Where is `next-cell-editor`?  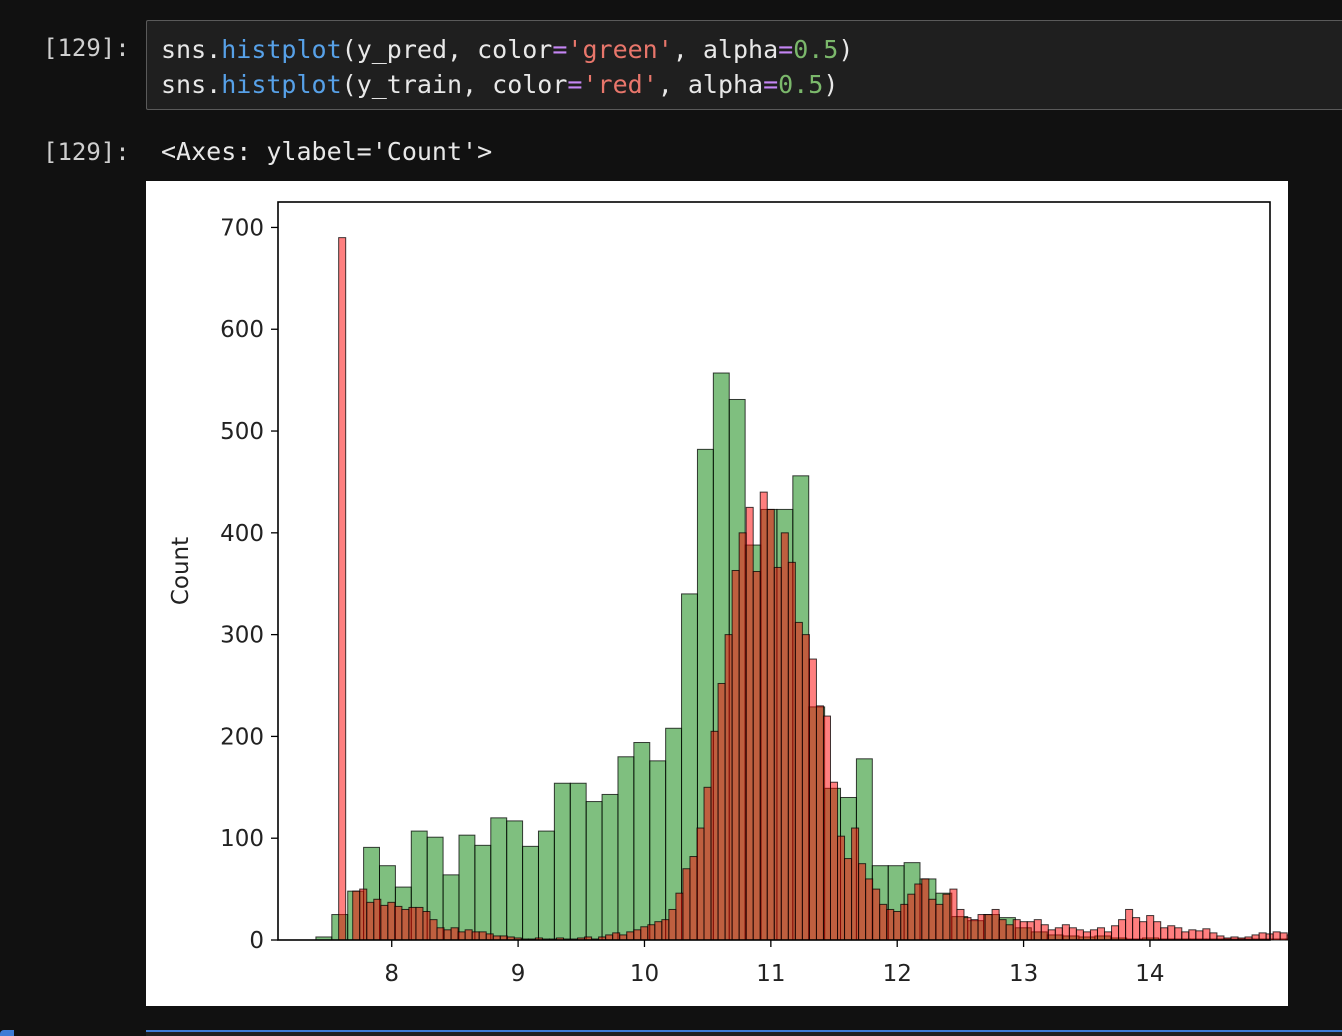 next-cell-editor is located at coordinates (744, 1033).